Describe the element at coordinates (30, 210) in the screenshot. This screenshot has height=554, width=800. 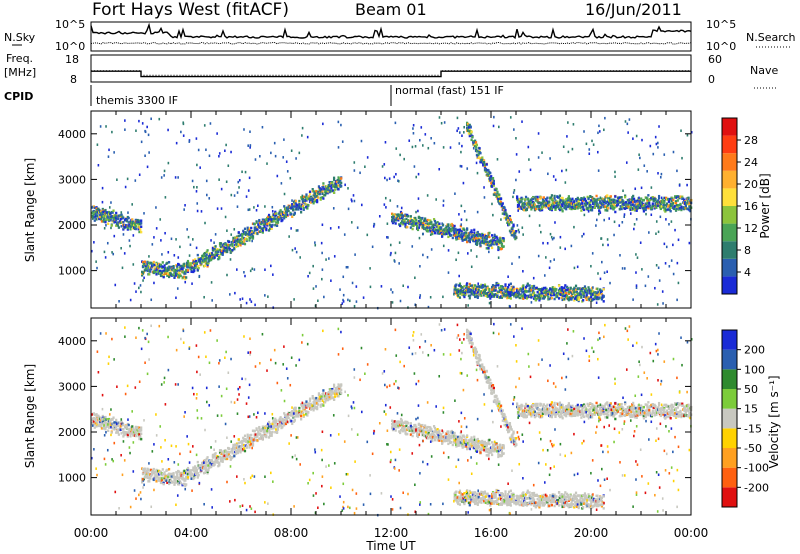
I see `power-y-axis-label: Slant Range [km]` at that location.